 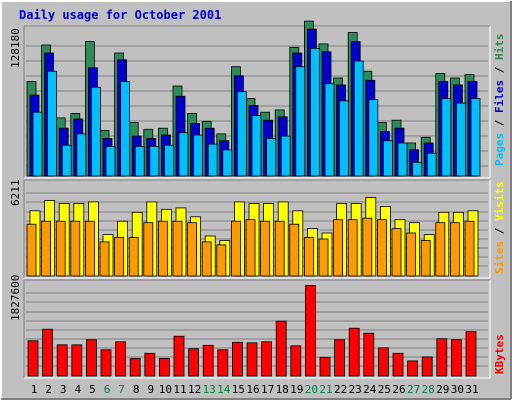 What do you see at coordinates (77, 389) in the screenshot?
I see `x-tick-label-day-4: 4` at bounding box center [77, 389].